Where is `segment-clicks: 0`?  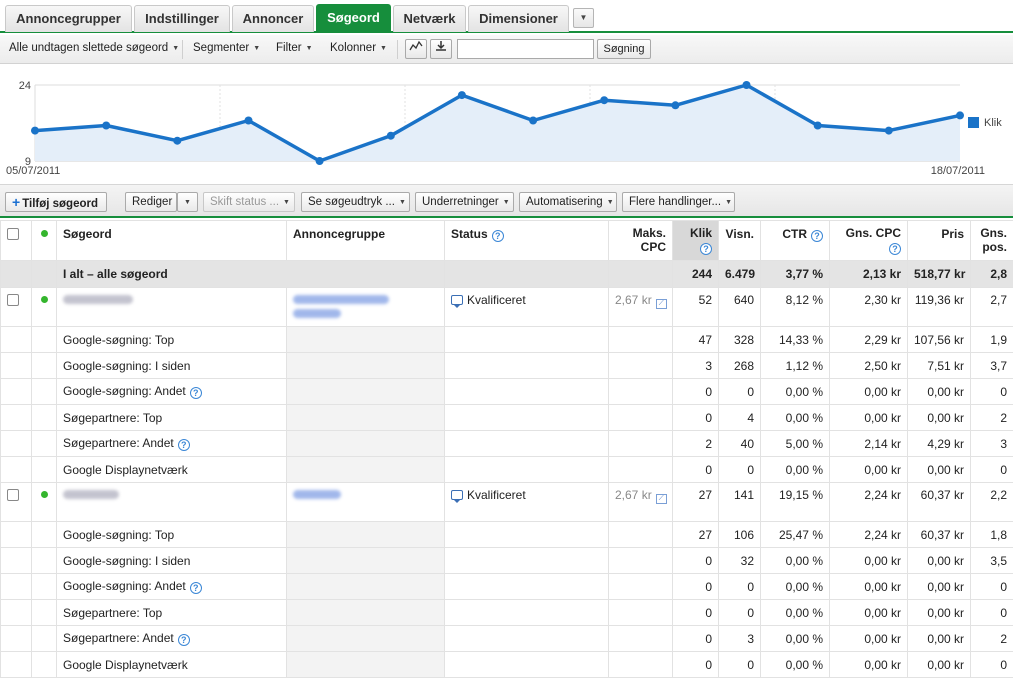 segment-clicks: 0 is located at coordinates (696, 613).